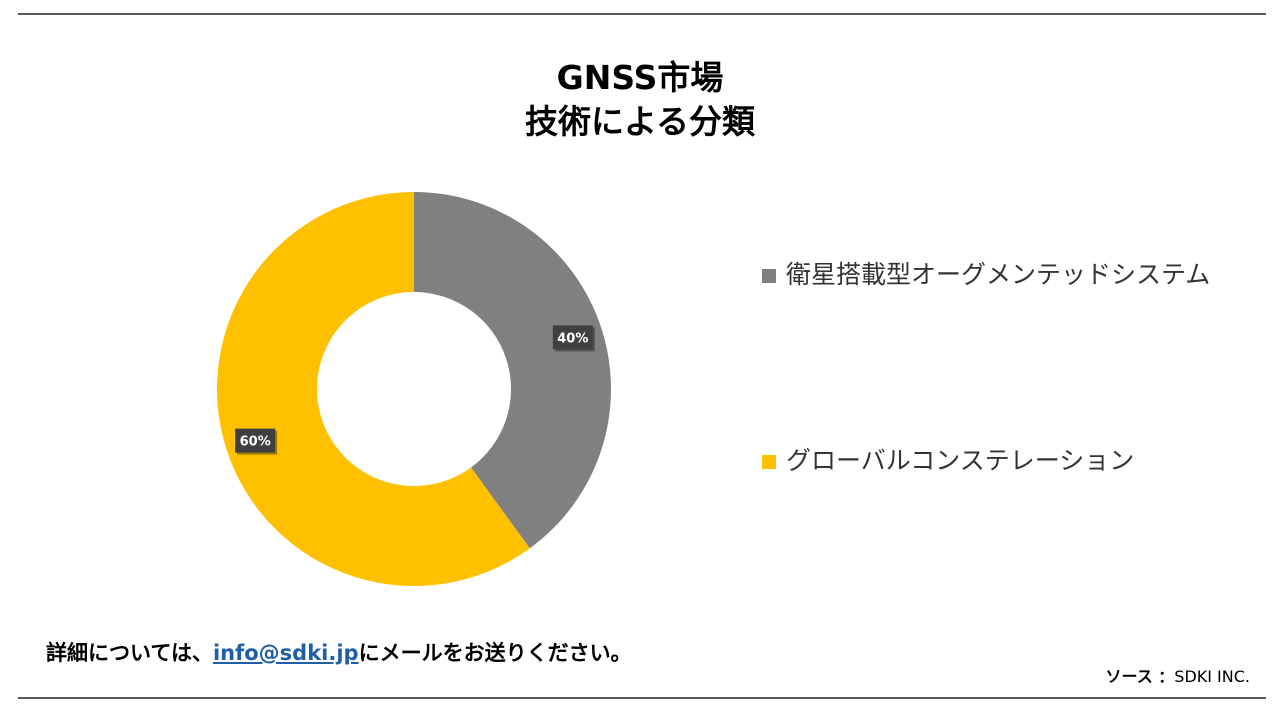 The image size is (1280, 720). Describe the element at coordinates (285, 653) in the screenshot. I see `email-link: info@sdki.jp` at that location.